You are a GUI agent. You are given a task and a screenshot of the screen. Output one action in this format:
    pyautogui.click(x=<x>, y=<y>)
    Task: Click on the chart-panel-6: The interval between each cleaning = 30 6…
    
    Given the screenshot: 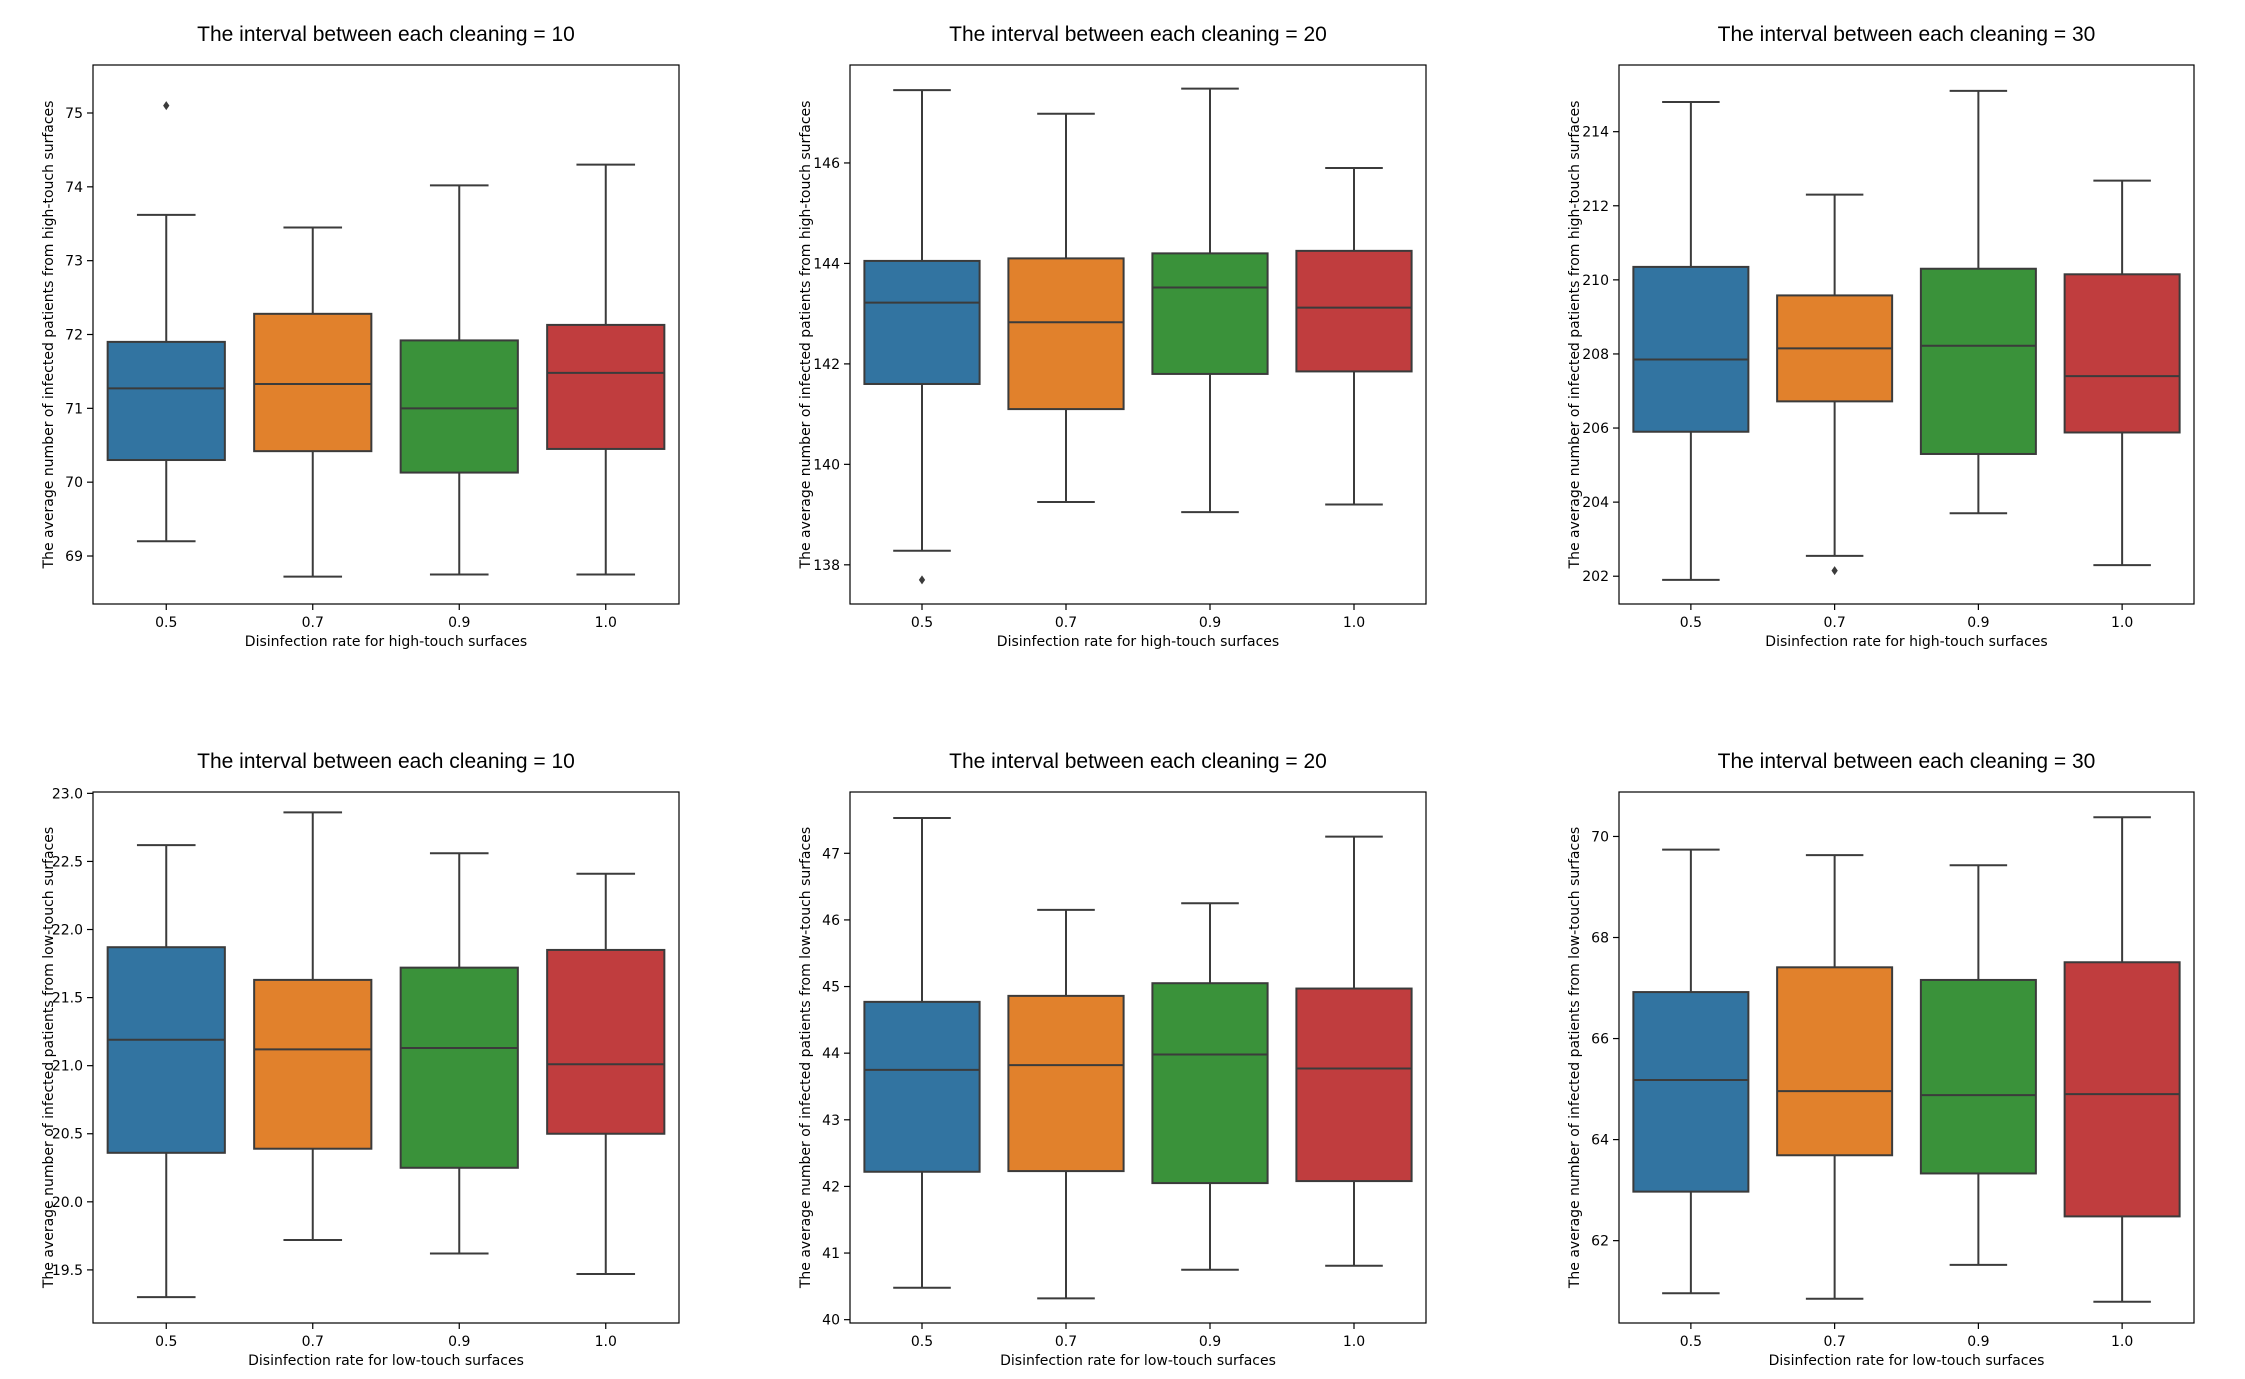 What is the action you would take?
    pyautogui.click(x=1881, y=1059)
    